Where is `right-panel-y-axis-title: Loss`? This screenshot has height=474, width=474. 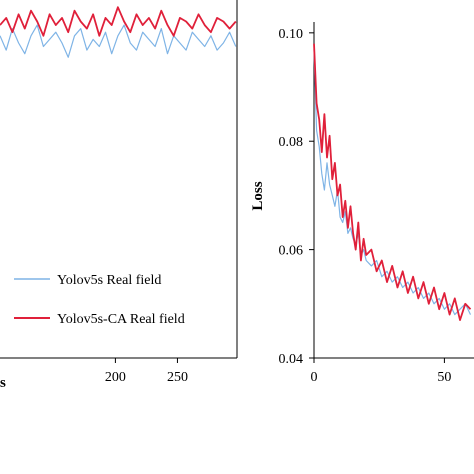 right-panel-y-axis-title: Loss is located at coordinates (258, 195).